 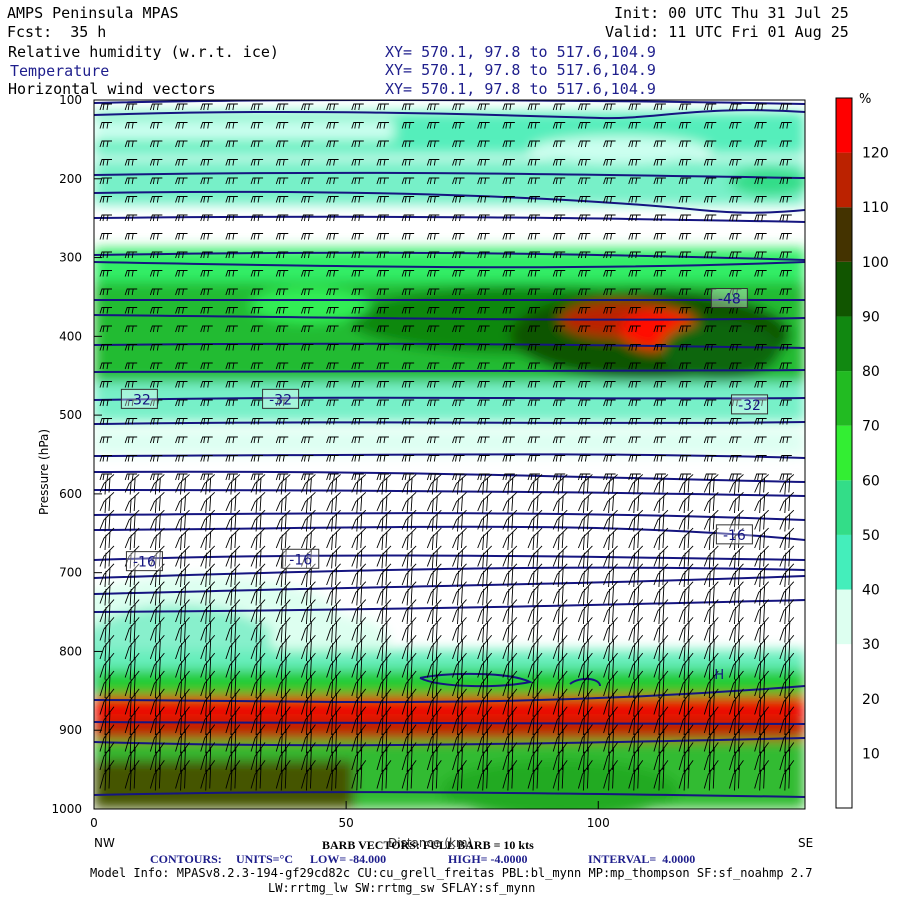 I want to click on x-tick-label: 50, so click(x=345, y=823).